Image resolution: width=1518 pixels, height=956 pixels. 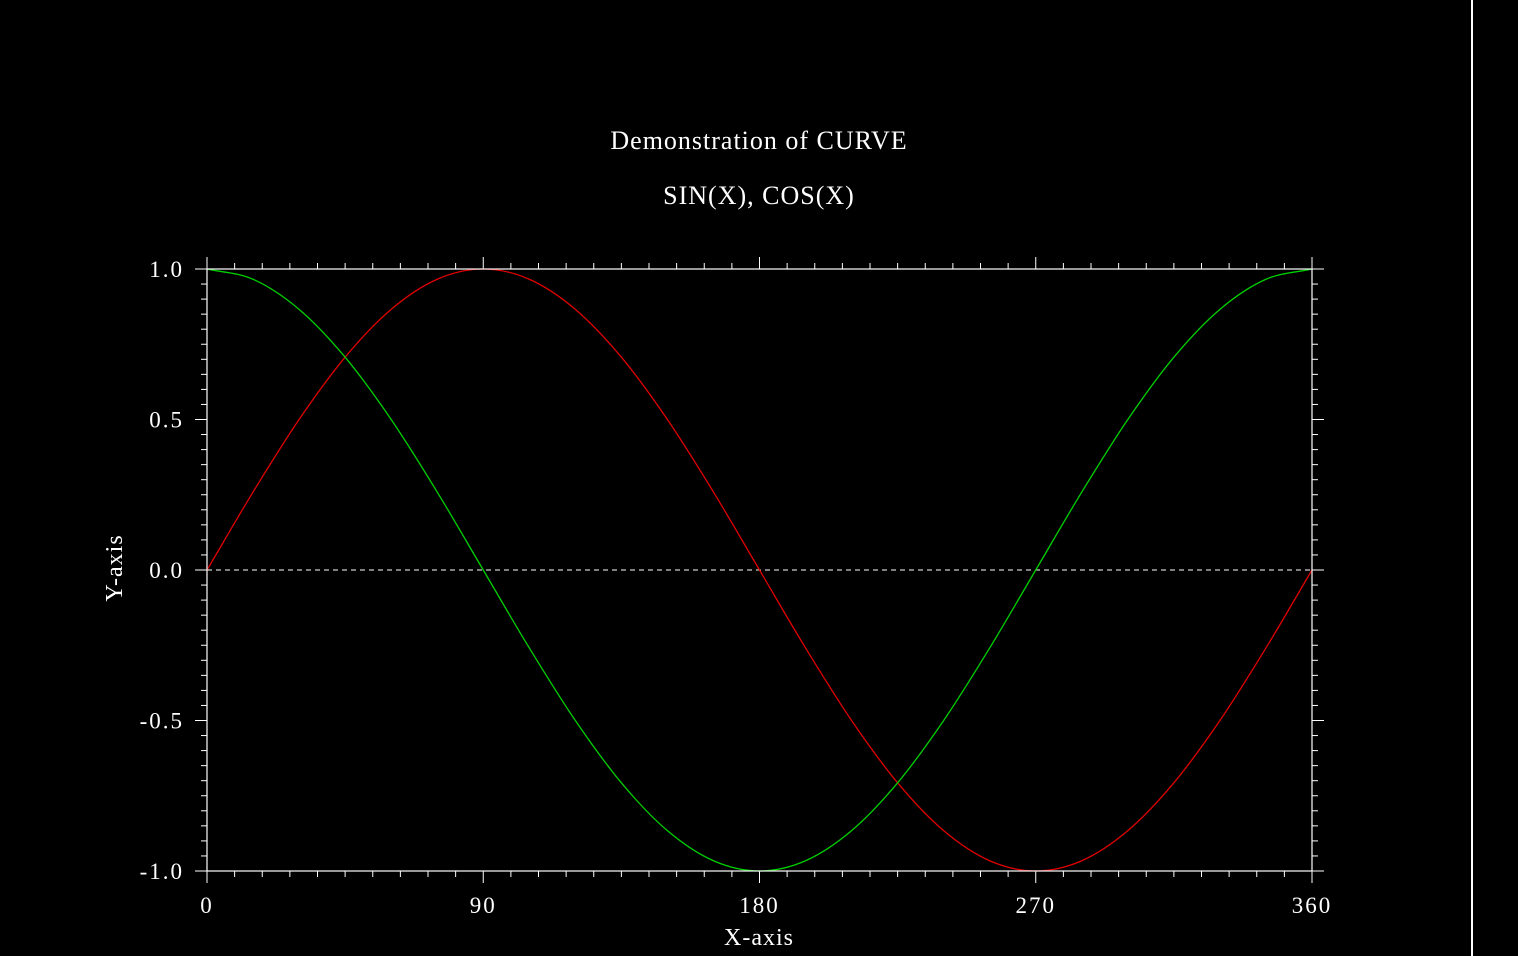 What do you see at coordinates (115, 567) in the screenshot?
I see `y-axis-label: Y-axis` at bounding box center [115, 567].